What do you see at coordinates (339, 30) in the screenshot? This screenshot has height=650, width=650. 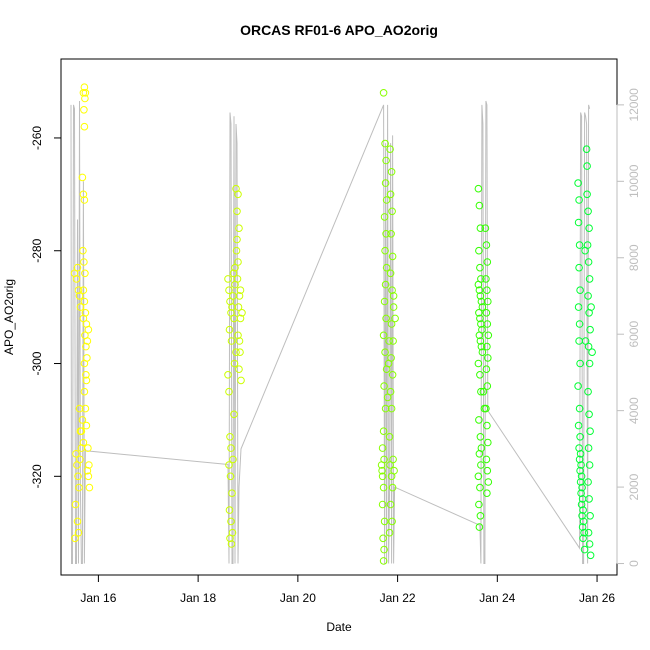 I see `chart-title: ORCAS RF01-6 APO_AO2orig` at bounding box center [339, 30].